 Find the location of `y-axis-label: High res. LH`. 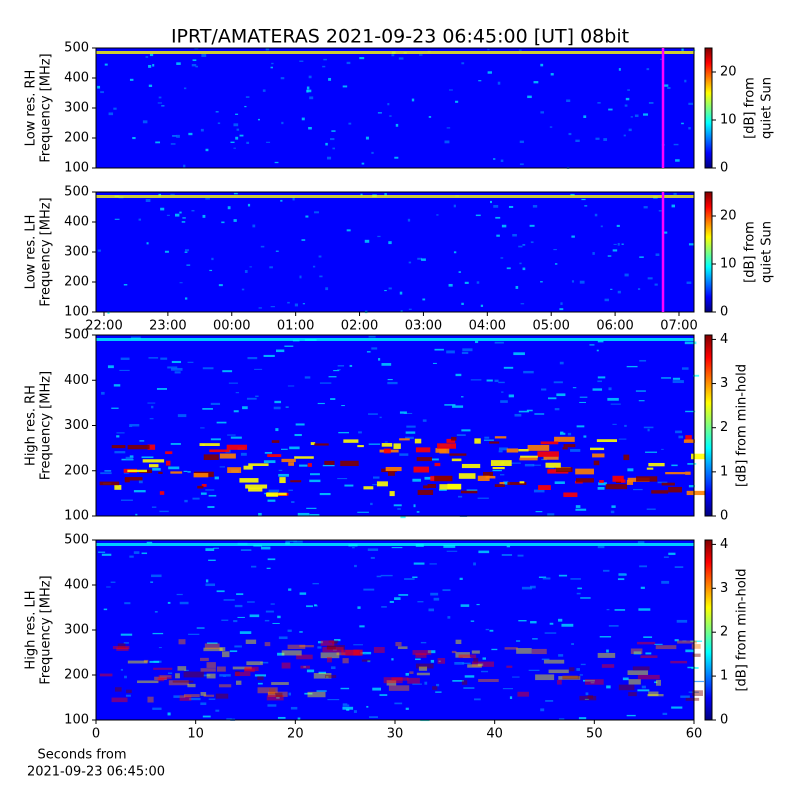

y-axis-label: High res. LH is located at coordinates (31, 629).